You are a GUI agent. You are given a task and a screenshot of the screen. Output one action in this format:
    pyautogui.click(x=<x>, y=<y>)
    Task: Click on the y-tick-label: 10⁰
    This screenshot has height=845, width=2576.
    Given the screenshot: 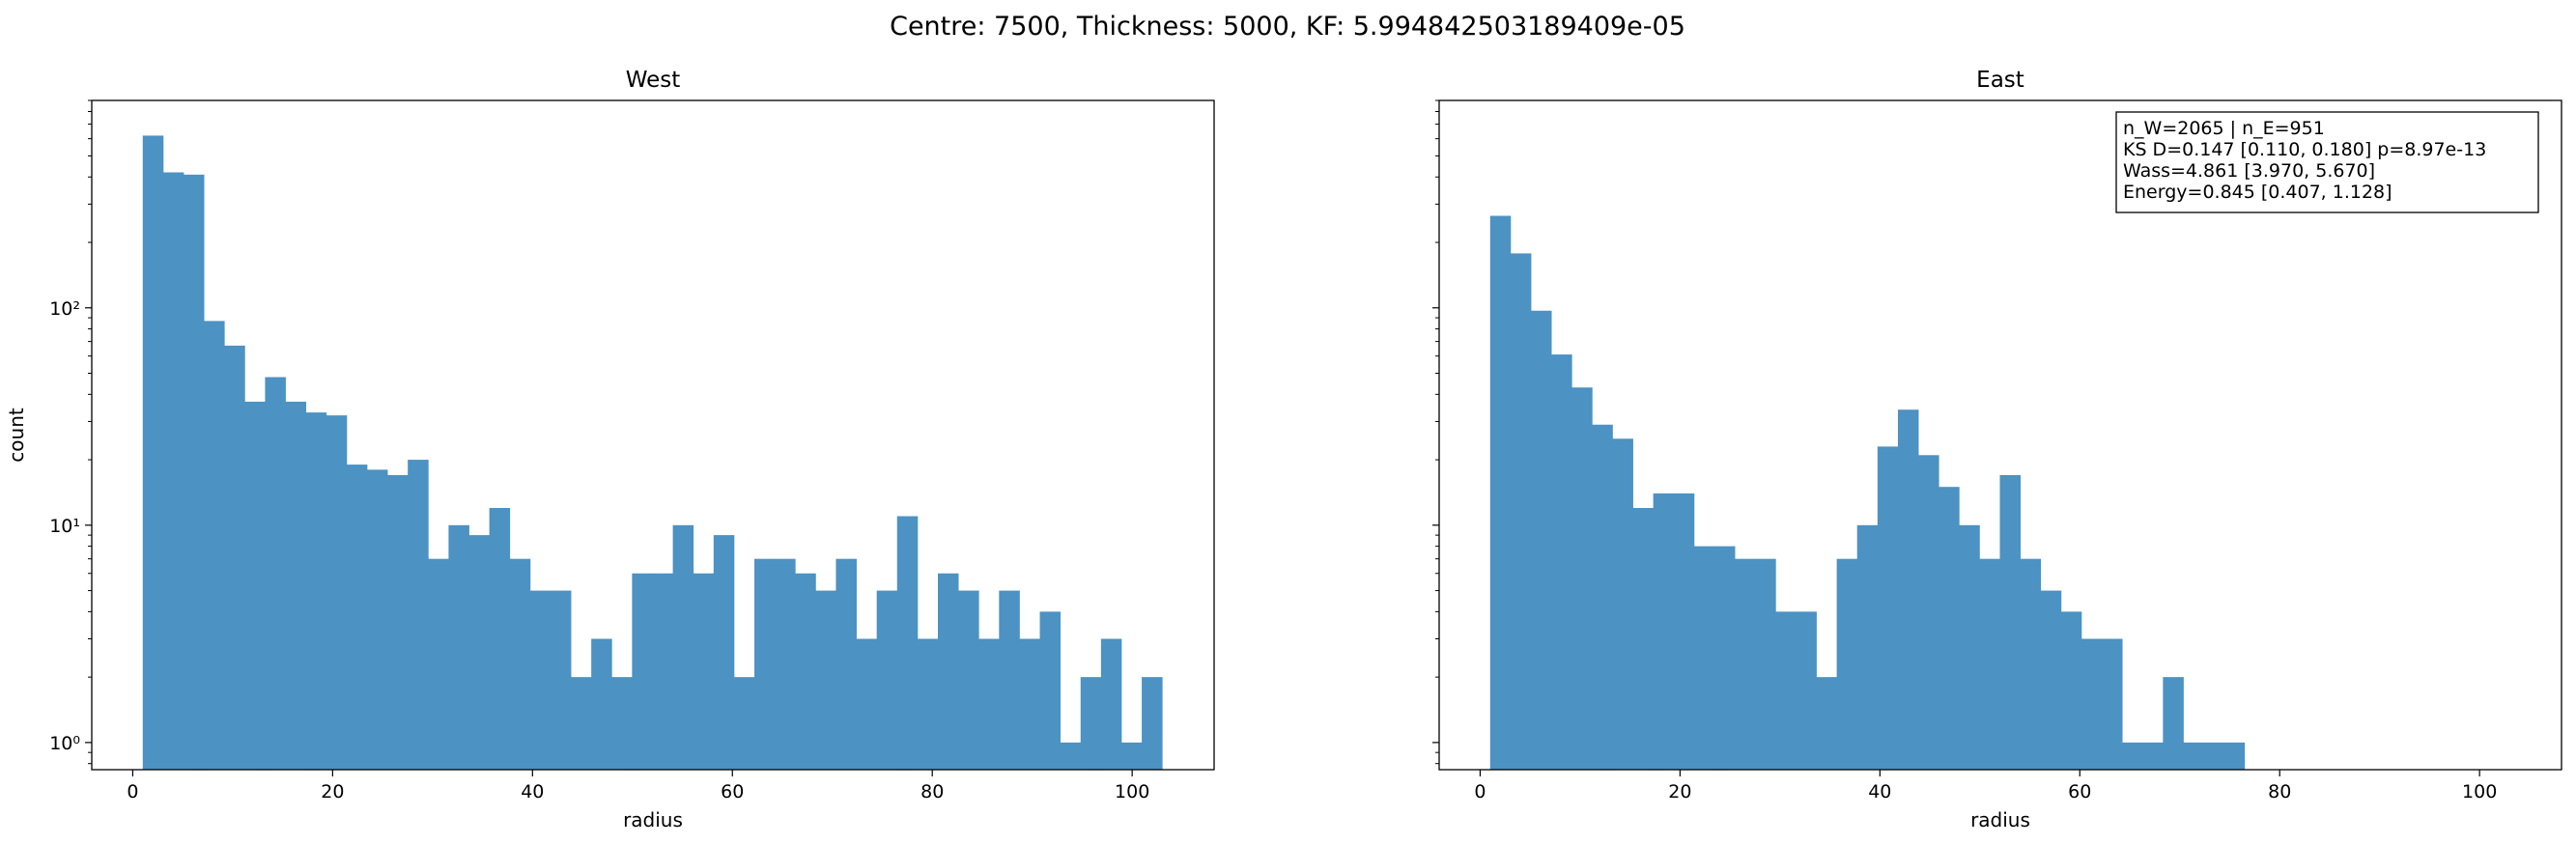 What is the action you would take?
    pyautogui.click(x=64, y=743)
    